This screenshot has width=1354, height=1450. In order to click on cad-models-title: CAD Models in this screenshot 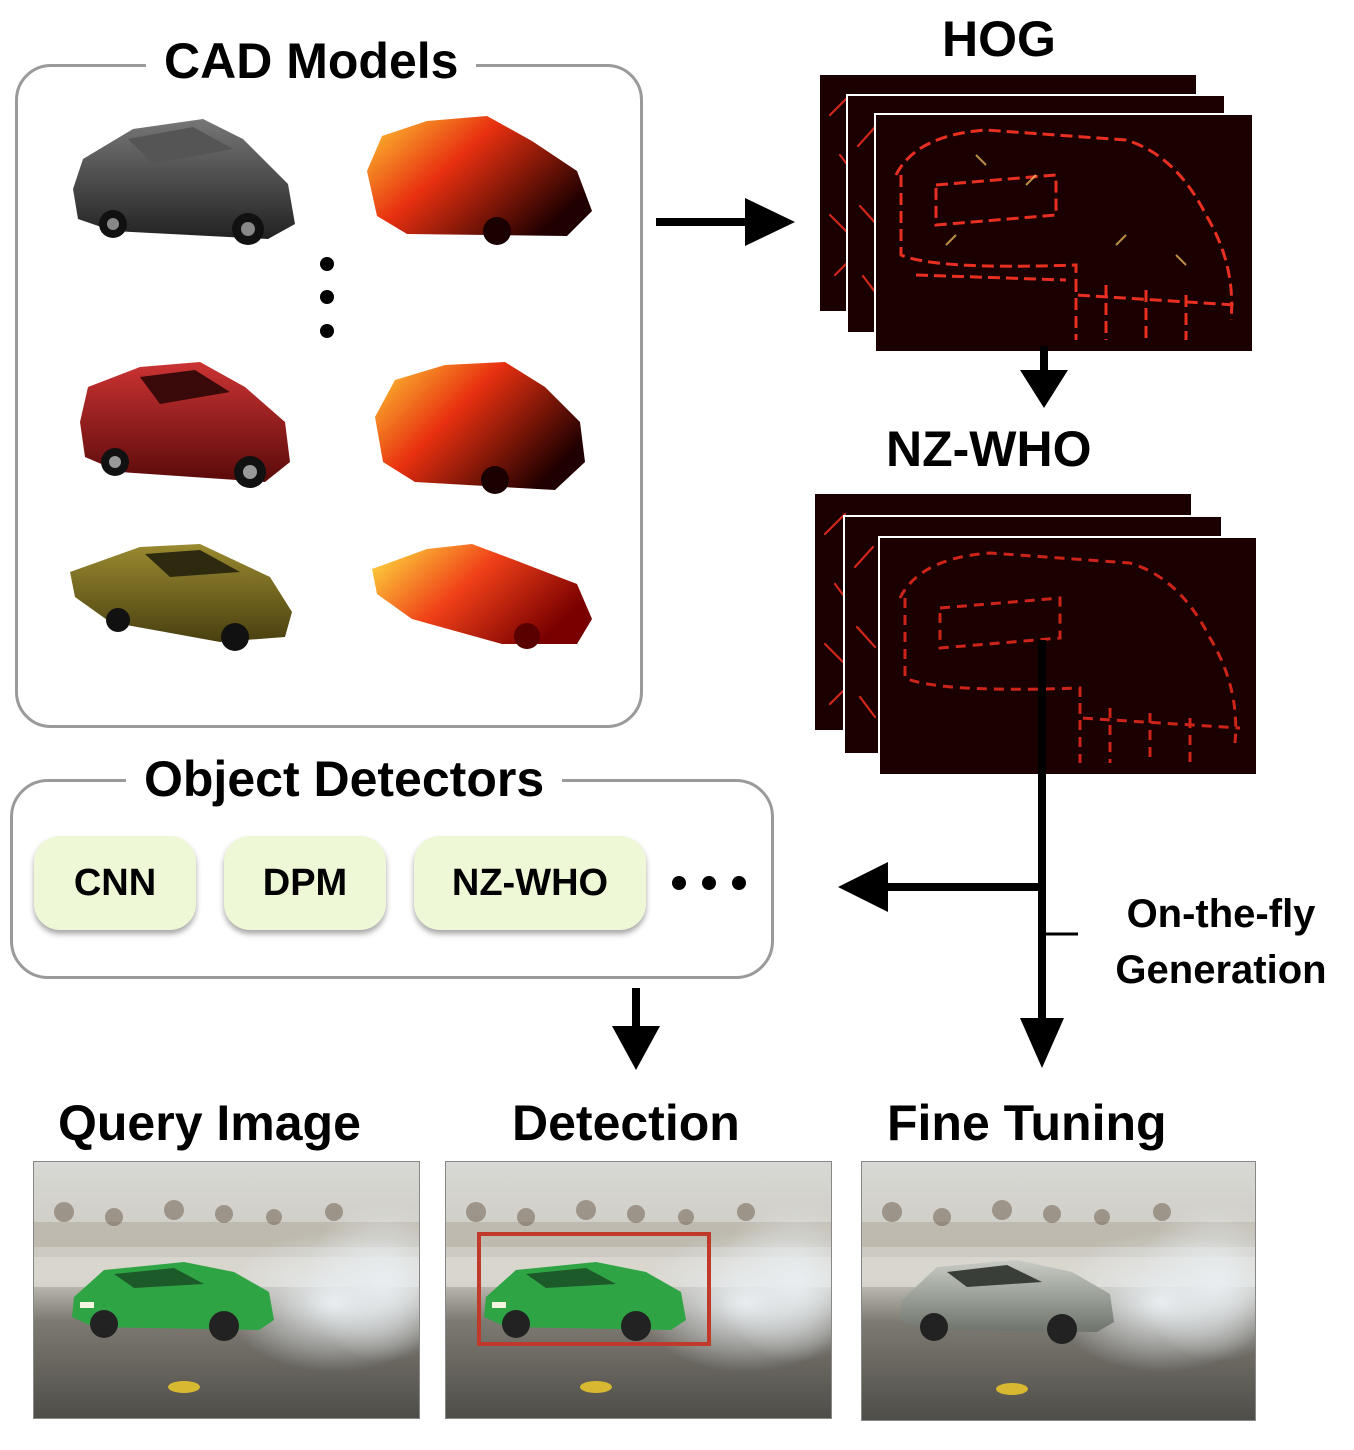, I will do `click(311, 61)`.